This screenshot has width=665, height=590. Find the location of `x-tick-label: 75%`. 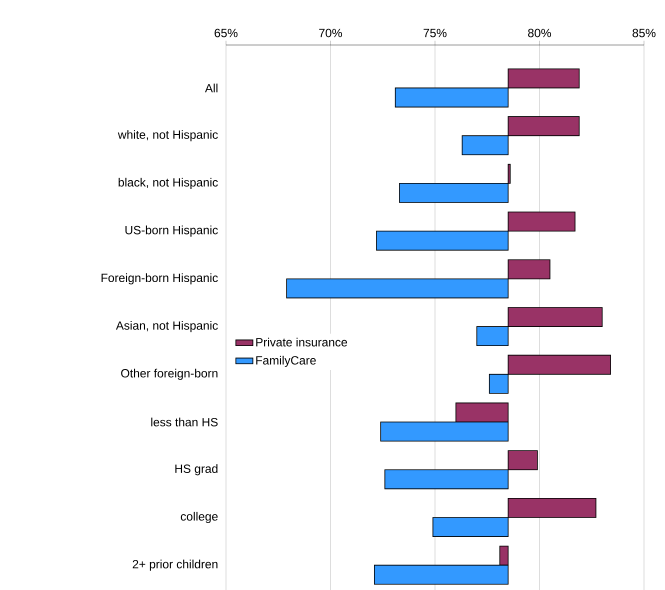

x-tick-label: 75% is located at coordinates (435, 33).